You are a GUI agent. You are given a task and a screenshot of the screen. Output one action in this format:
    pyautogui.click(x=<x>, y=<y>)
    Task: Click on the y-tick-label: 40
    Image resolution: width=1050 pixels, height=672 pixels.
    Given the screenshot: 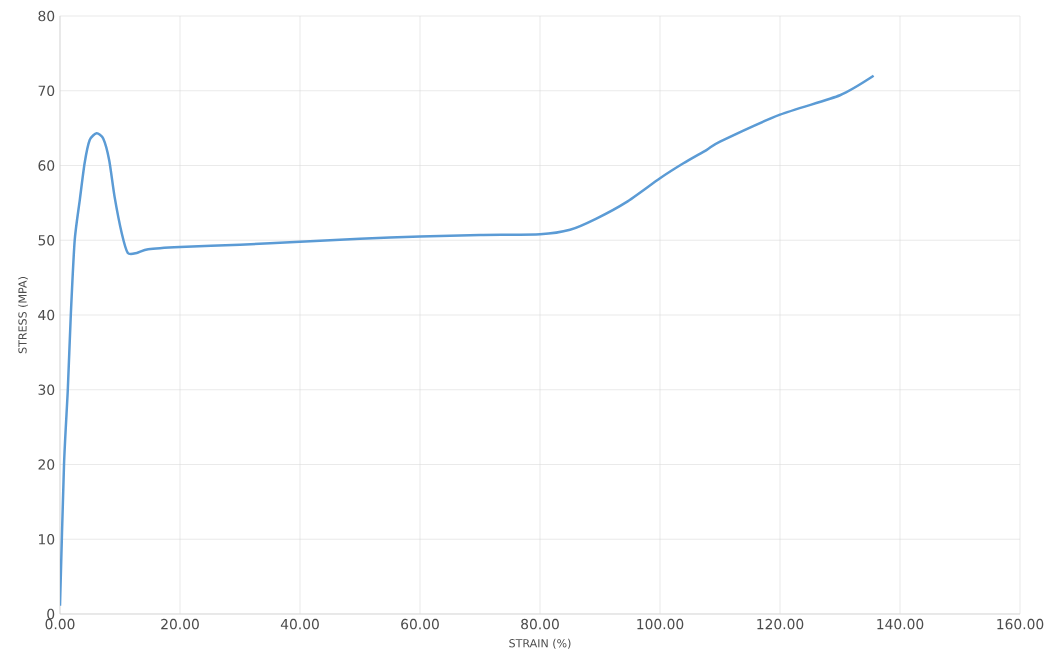 What is the action you would take?
    pyautogui.click(x=46, y=315)
    